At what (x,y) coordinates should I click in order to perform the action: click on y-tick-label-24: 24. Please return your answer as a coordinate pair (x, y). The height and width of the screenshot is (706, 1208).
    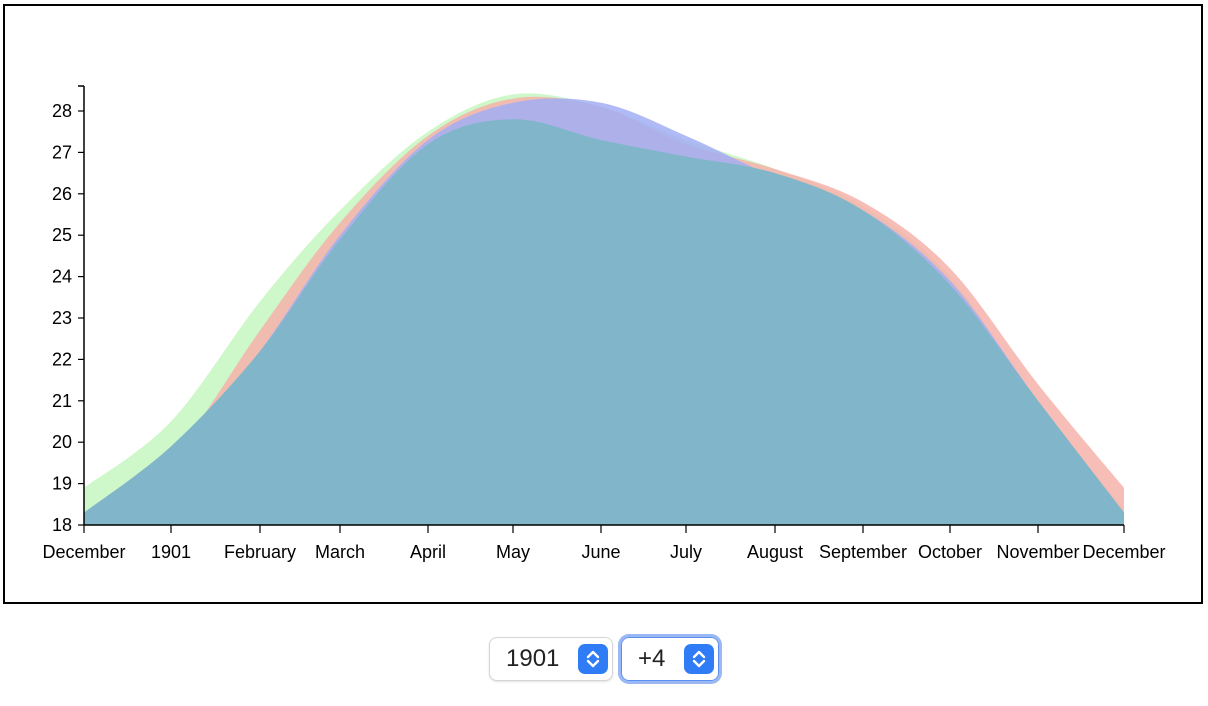
    Looking at the image, I should click on (62, 277).